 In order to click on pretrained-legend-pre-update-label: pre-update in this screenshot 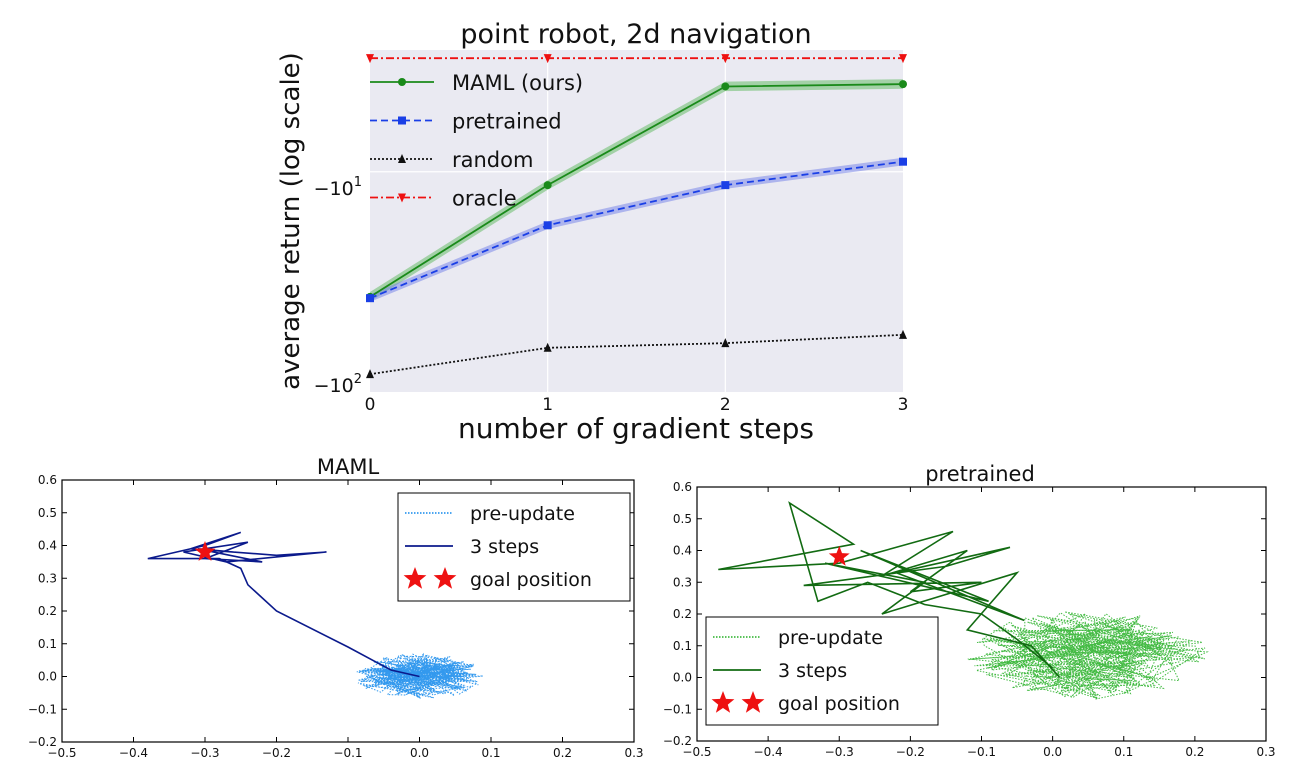, I will do `click(830, 638)`.